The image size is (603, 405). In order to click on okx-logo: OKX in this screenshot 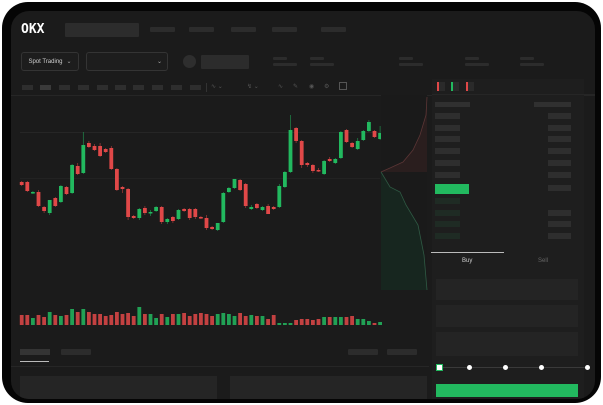, I will do `click(32, 29)`.